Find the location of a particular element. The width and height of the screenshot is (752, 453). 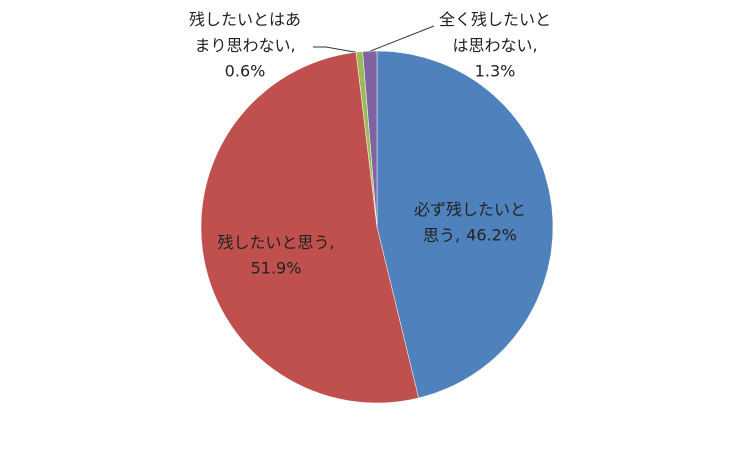

category-label: 残したいと思う is located at coordinates (273, 242).